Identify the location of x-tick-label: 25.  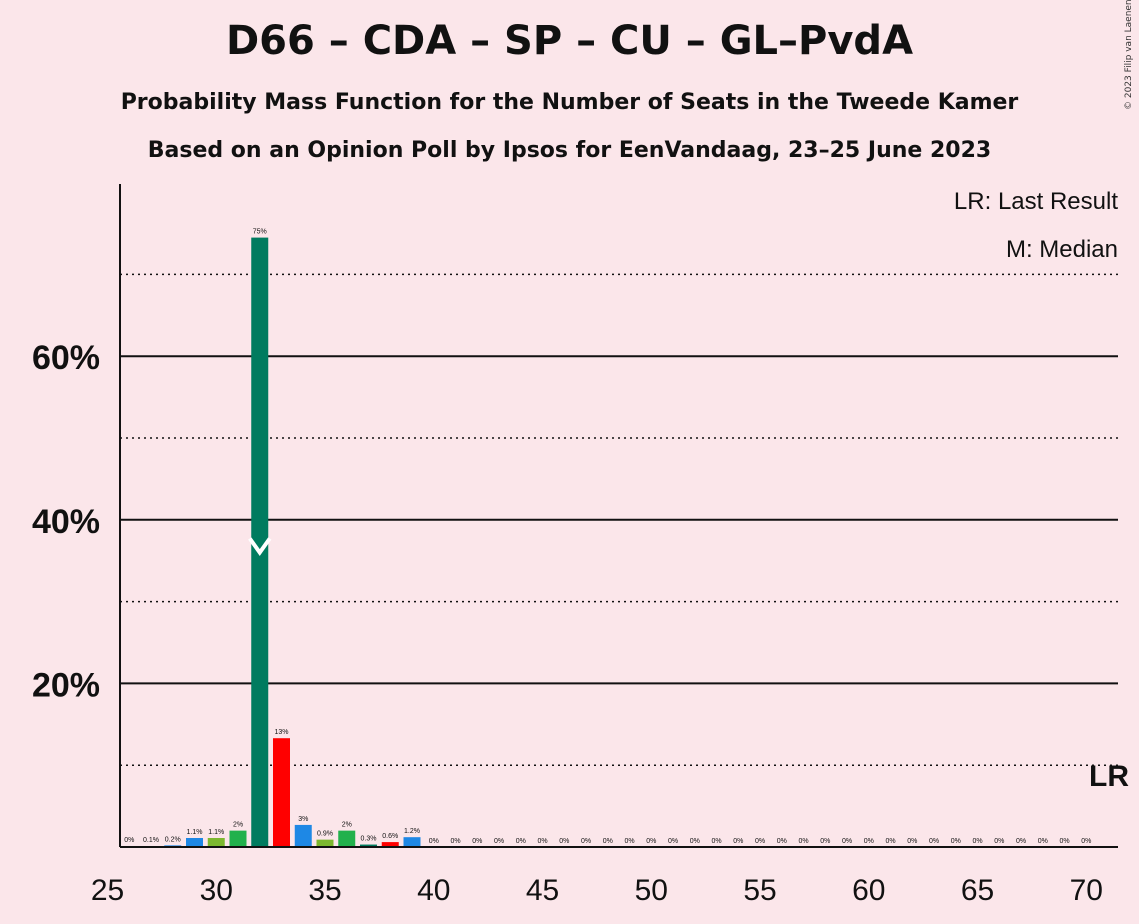
(107, 890).